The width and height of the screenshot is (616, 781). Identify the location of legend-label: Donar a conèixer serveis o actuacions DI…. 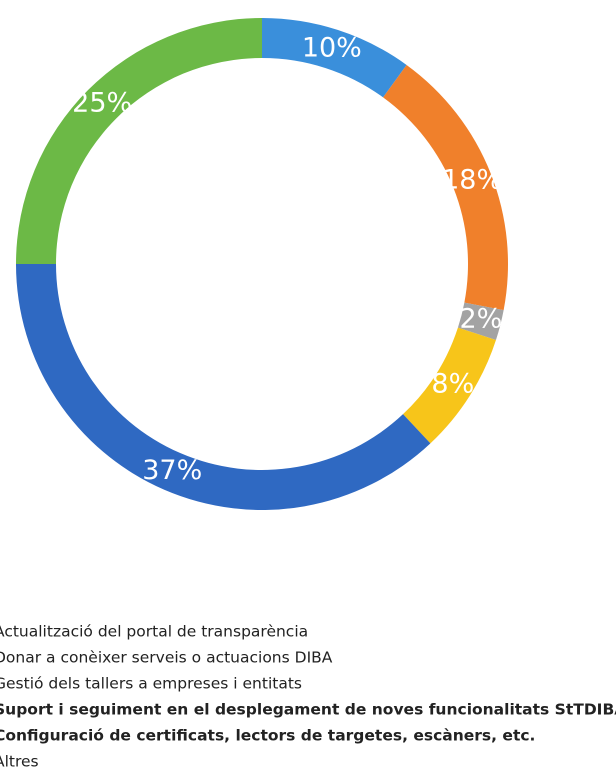
(166, 658).